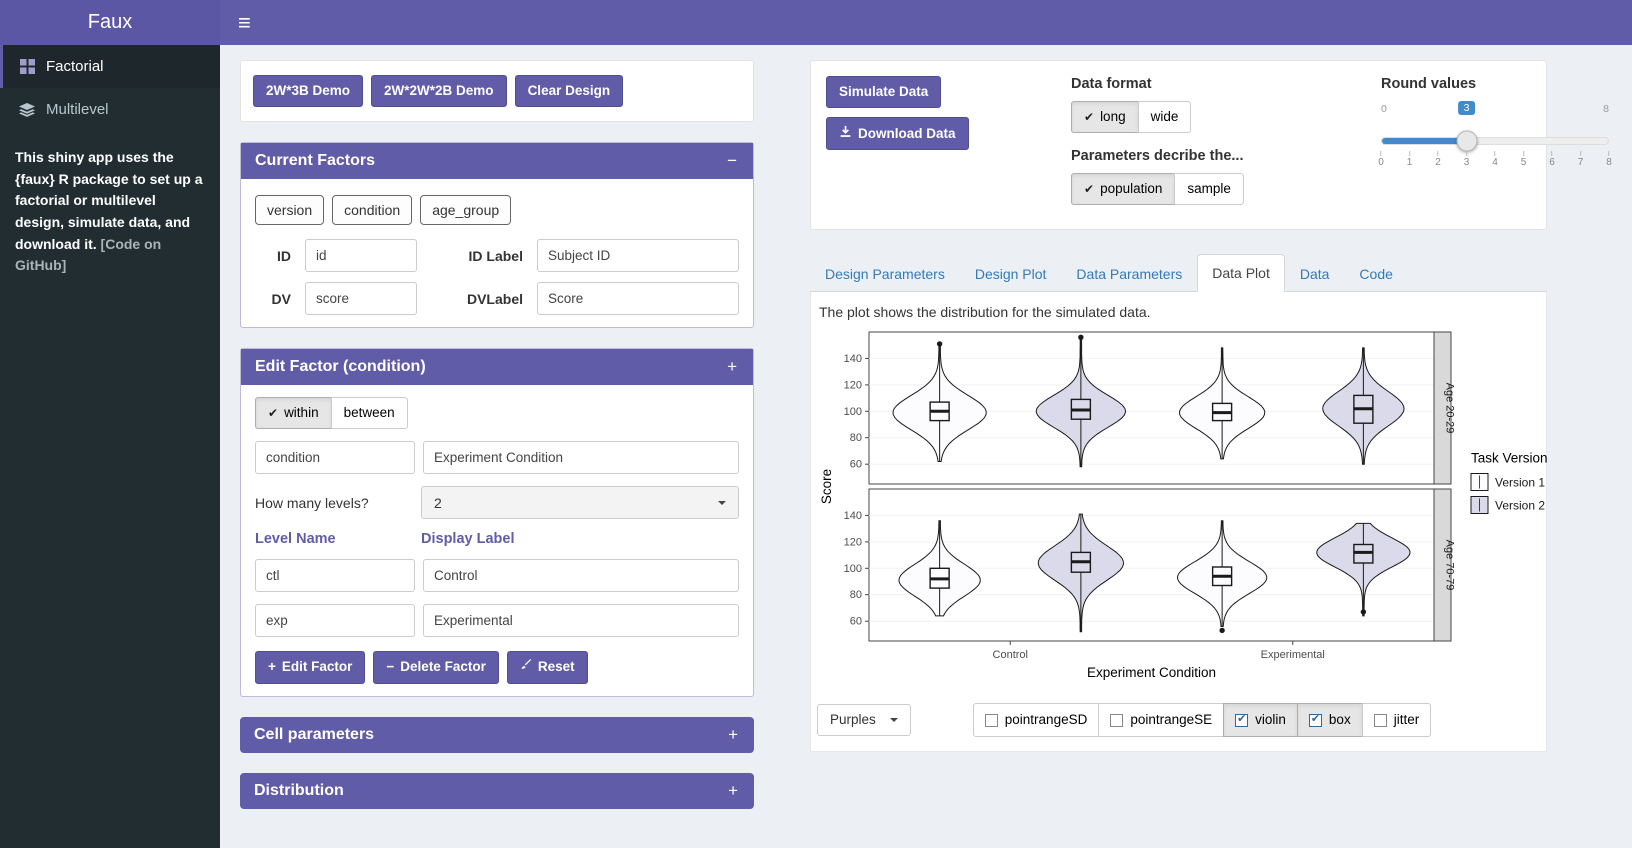  What do you see at coordinates (856, 595) in the screenshot?
I see `svg-text: 80` at bounding box center [856, 595].